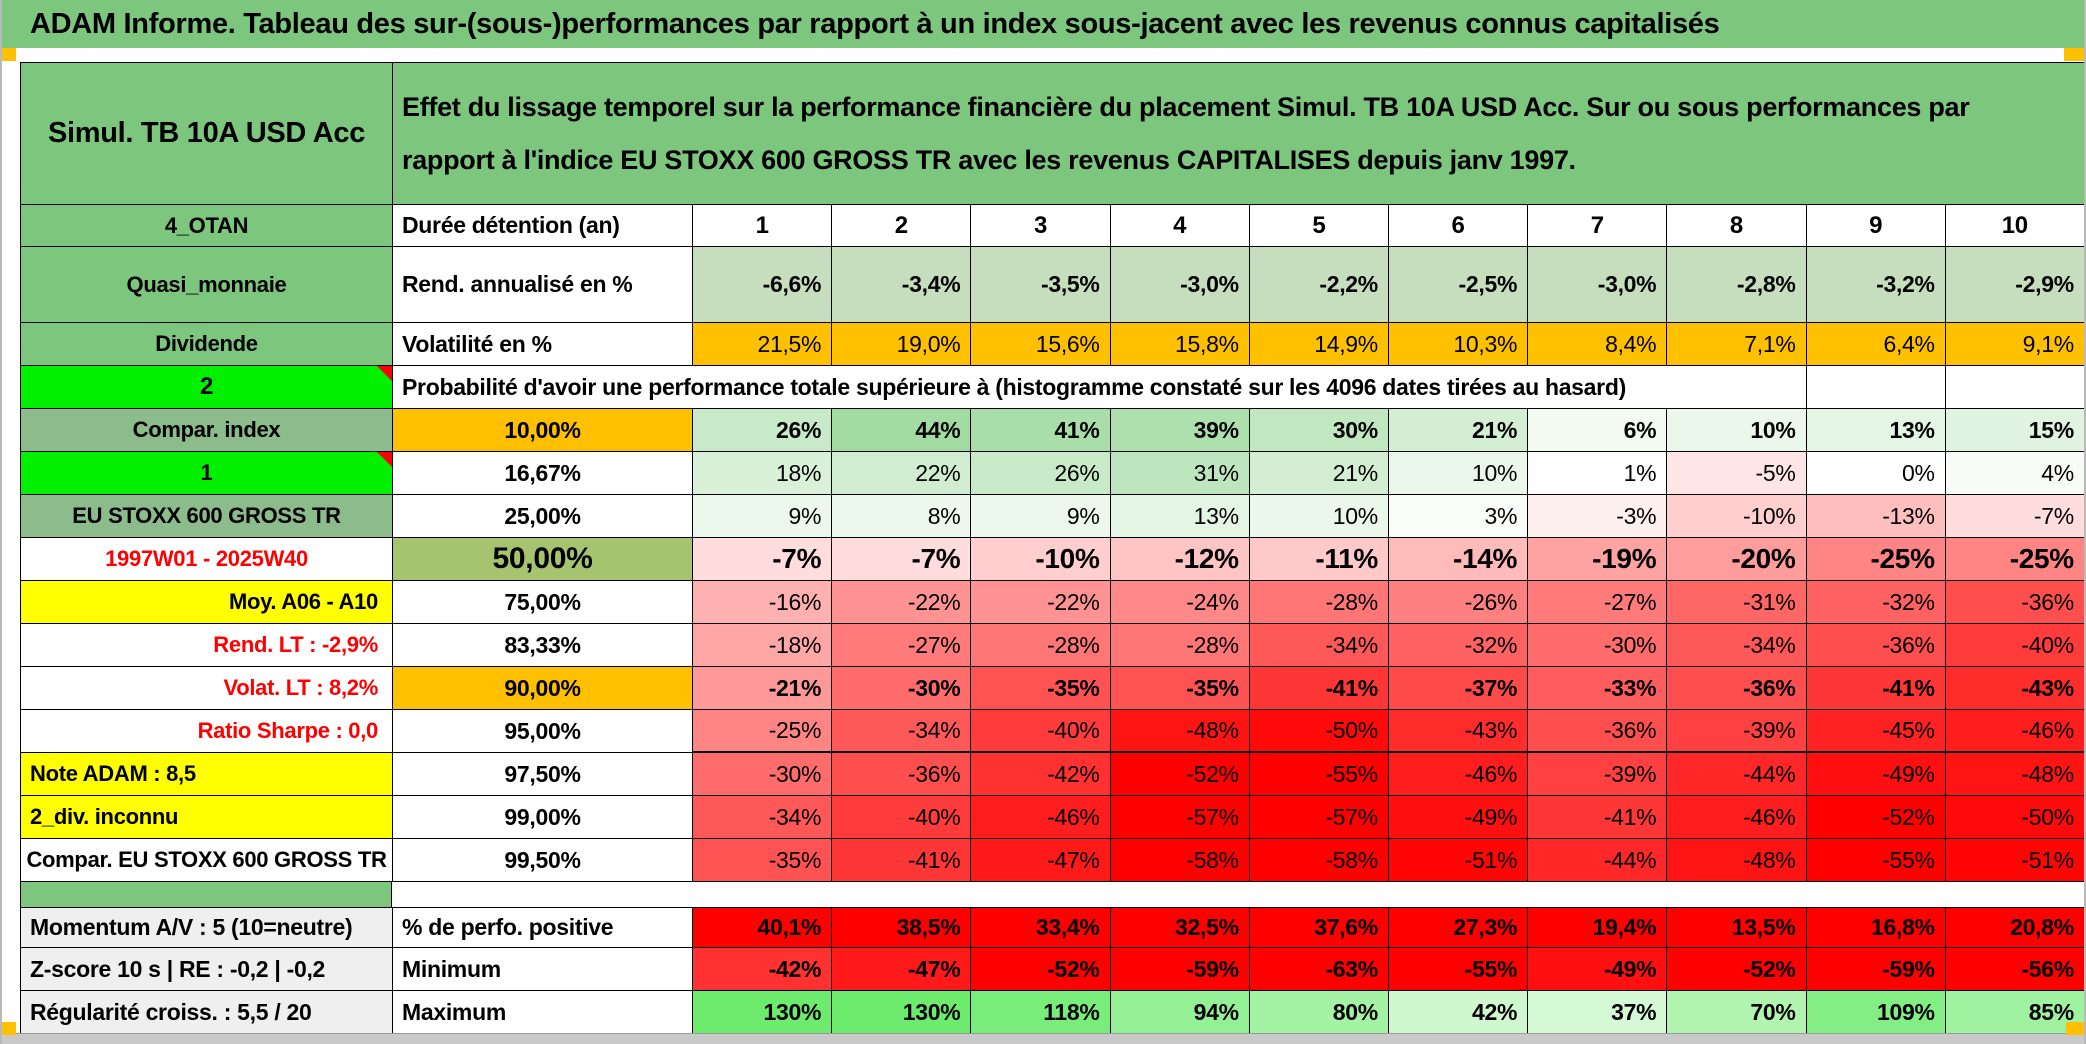  Describe the element at coordinates (207, 559) in the screenshot. I see `row-label: 1997W01 - 2025W40` at that location.